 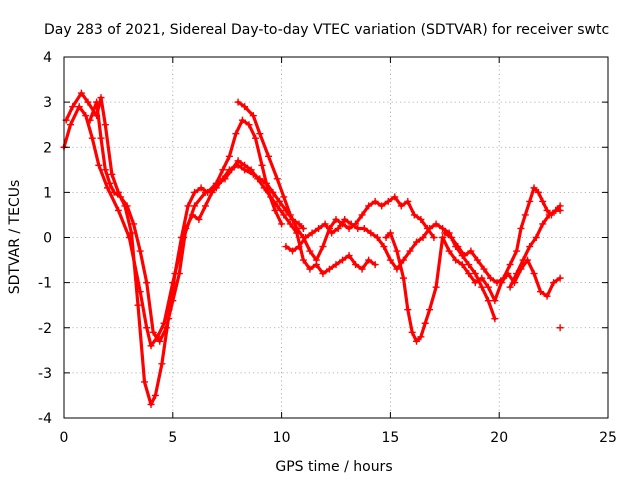 What do you see at coordinates (45, 329) in the screenshot?
I see `y-tick-label: -2` at bounding box center [45, 329].